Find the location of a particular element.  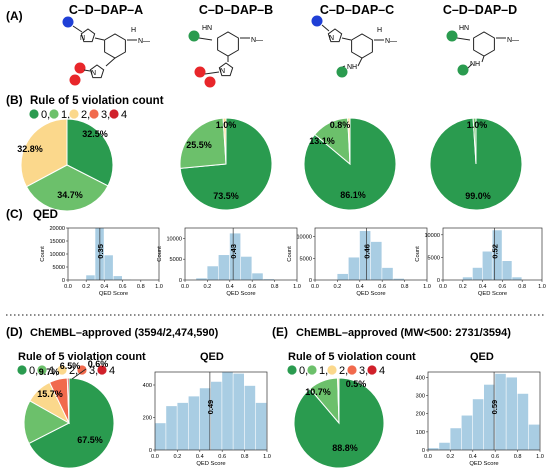

pie-chart-mw500: 88.8% 10.7% 0.5% is located at coordinates (339, 423).